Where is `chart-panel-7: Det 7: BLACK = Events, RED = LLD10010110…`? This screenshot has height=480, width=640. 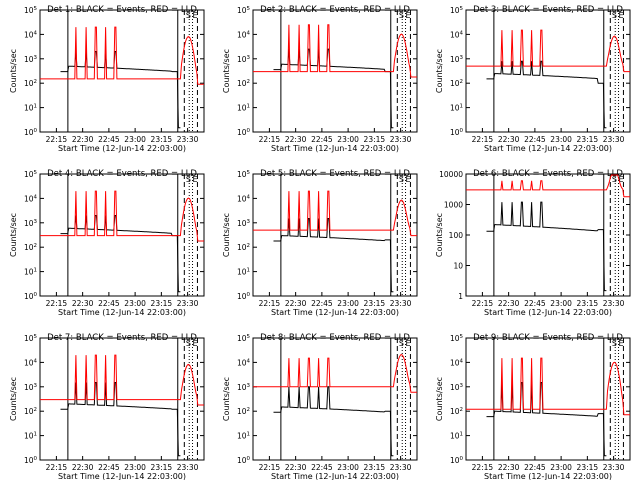
chart-panel-7: Det 7: BLACK = Events, RED = LLD10010110… is located at coordinates (107, 406).